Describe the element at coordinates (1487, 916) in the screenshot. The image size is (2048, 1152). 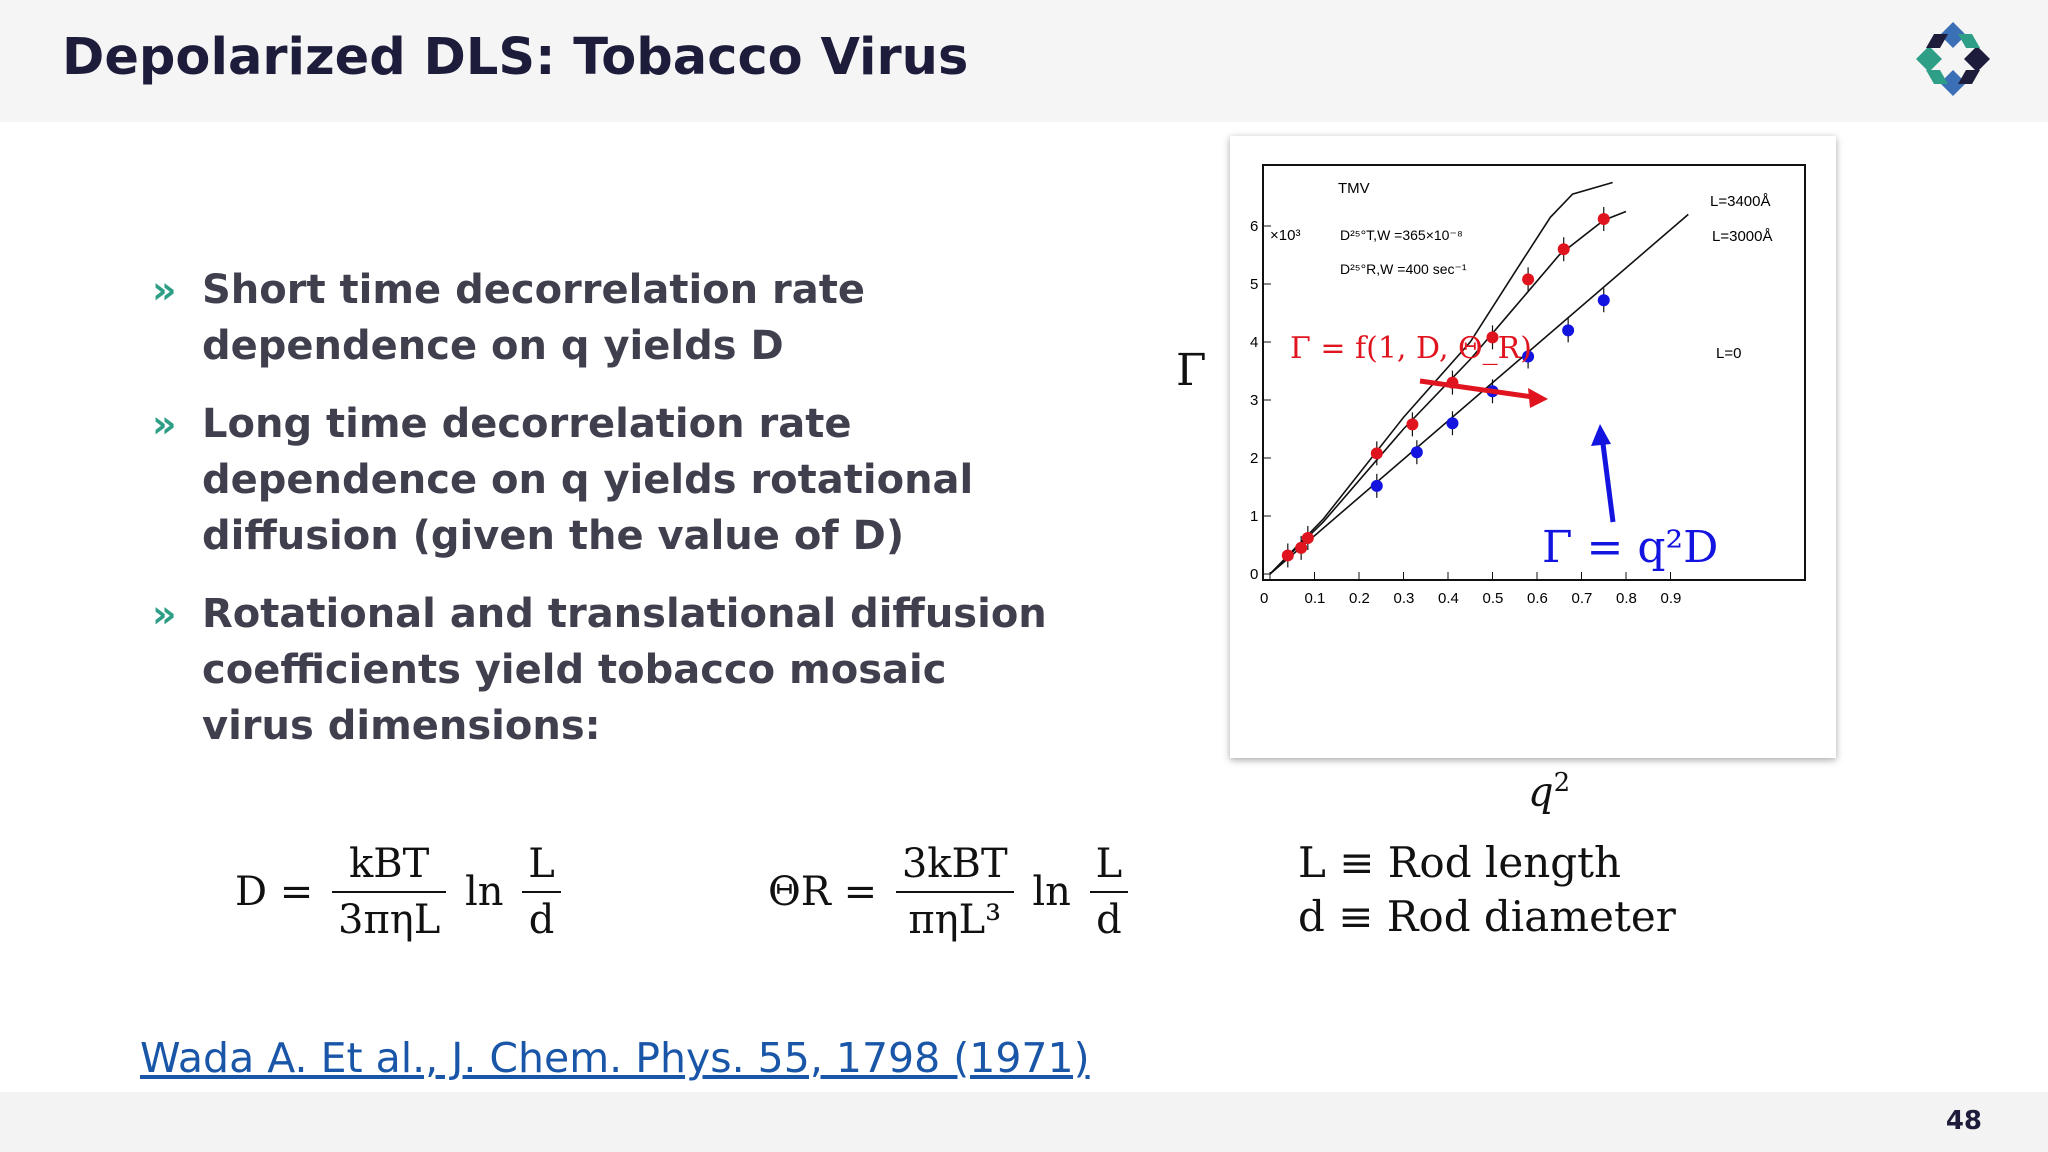
I see `definition-diameter: d ≡ Rod diameter` at that location.